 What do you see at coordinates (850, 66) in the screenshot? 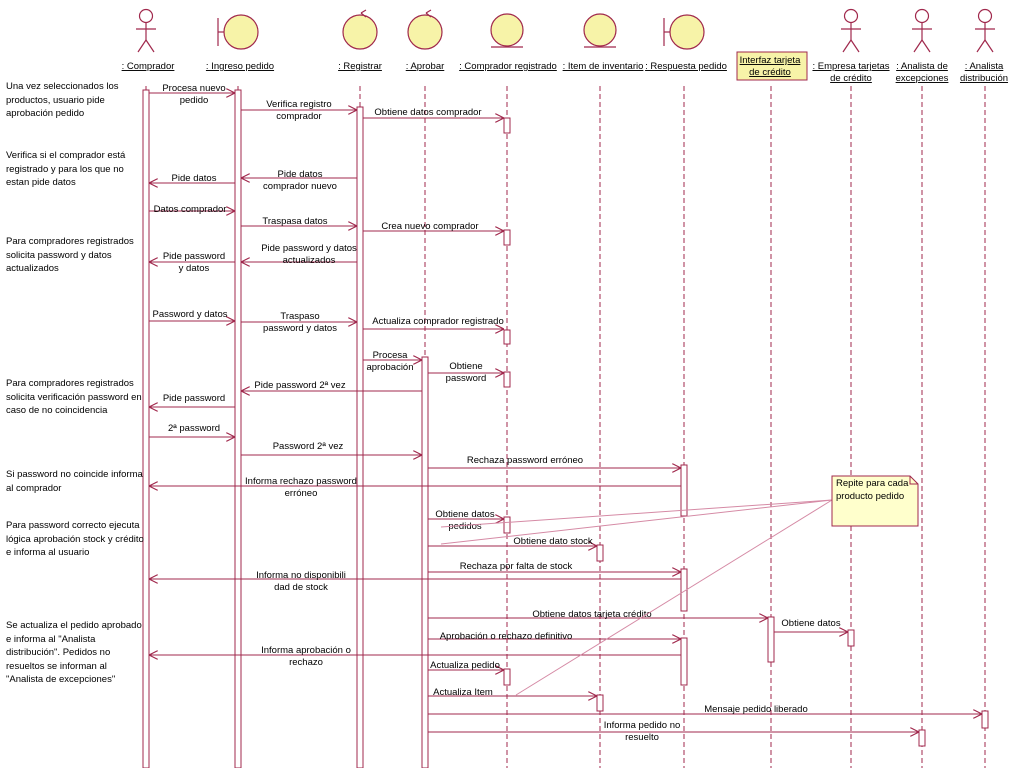
I see `lifeline-label: : Empresa tarjetas` at bounding box center [850, 66].